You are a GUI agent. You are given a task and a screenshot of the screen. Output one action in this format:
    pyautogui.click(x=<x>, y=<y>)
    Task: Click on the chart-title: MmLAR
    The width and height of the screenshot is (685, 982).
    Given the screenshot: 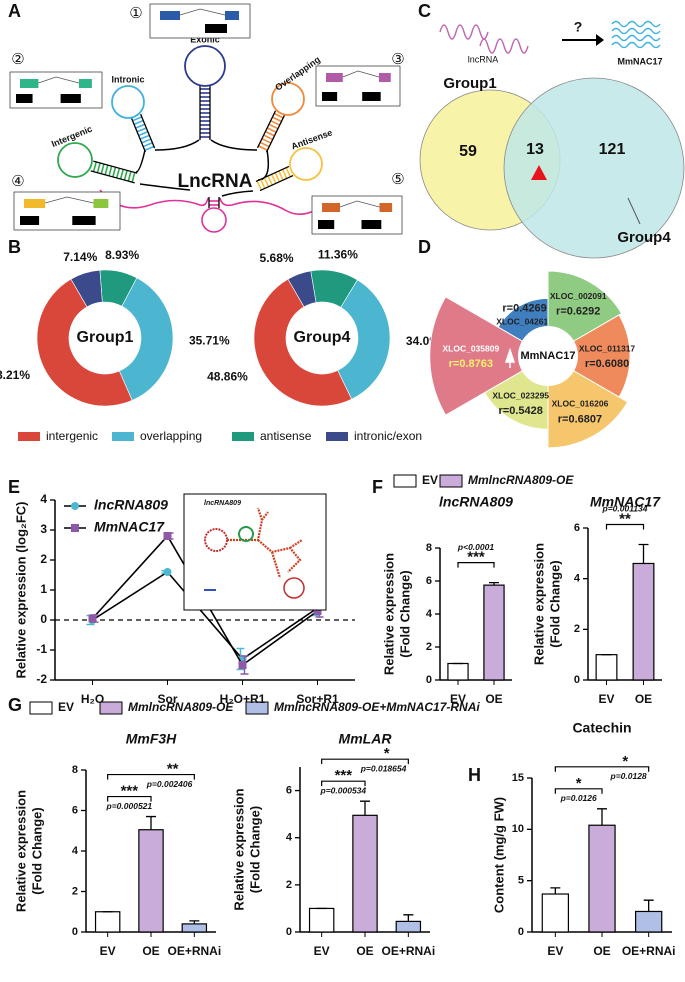 What is the action you would take?
    pyautogui.click(x=366, y=739)
    